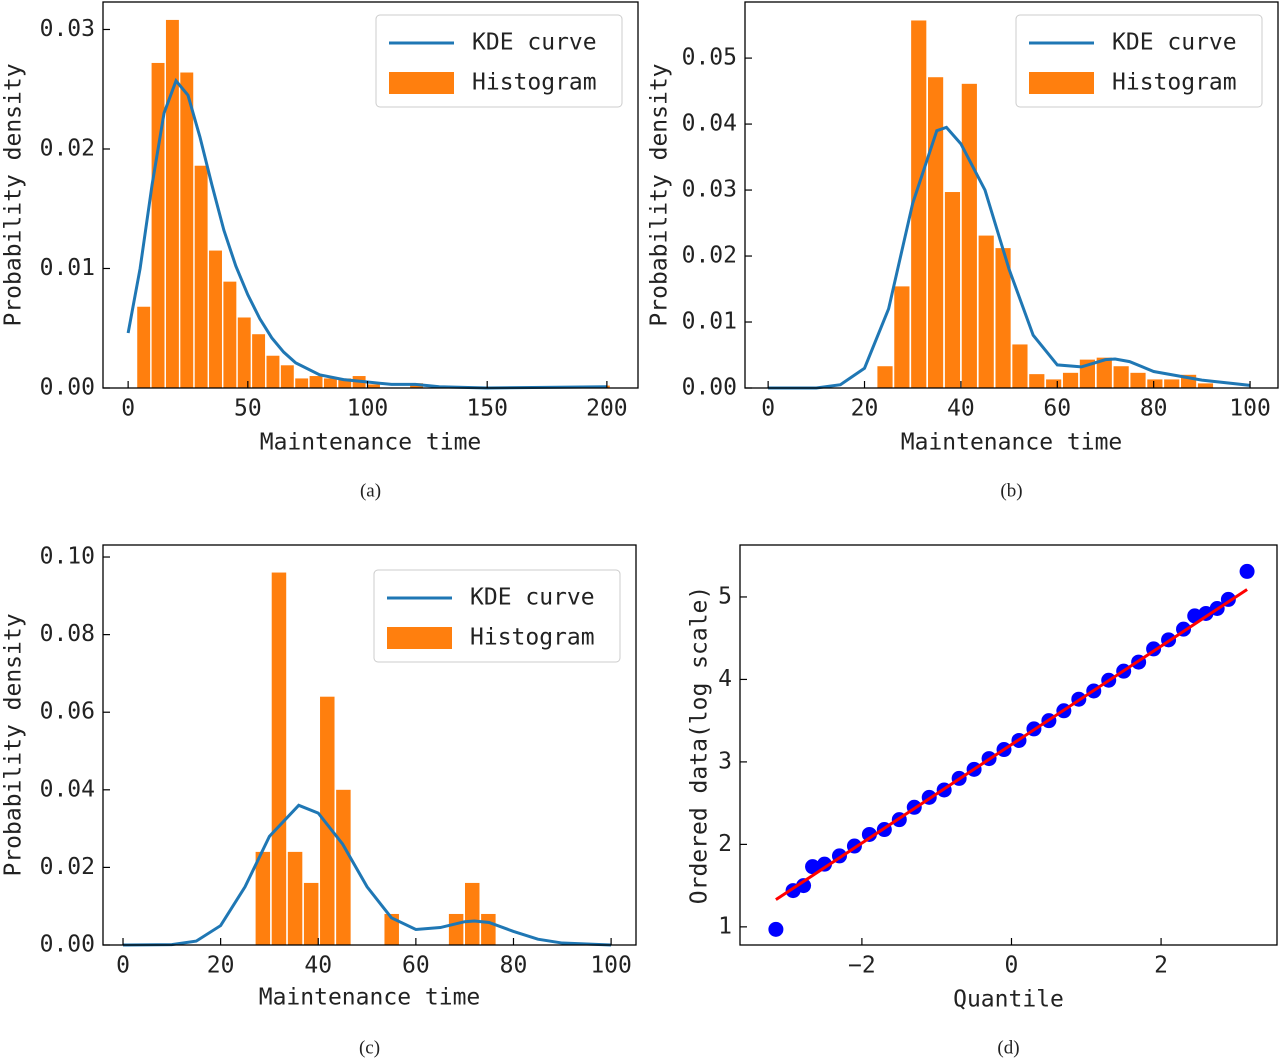 This screenshot has height=1059, width=1280. What do you see at coordinates (1008, 1000) in the screenshot?
I see `x-axis-label: Quantile` at bounding box center [1008, 1000].